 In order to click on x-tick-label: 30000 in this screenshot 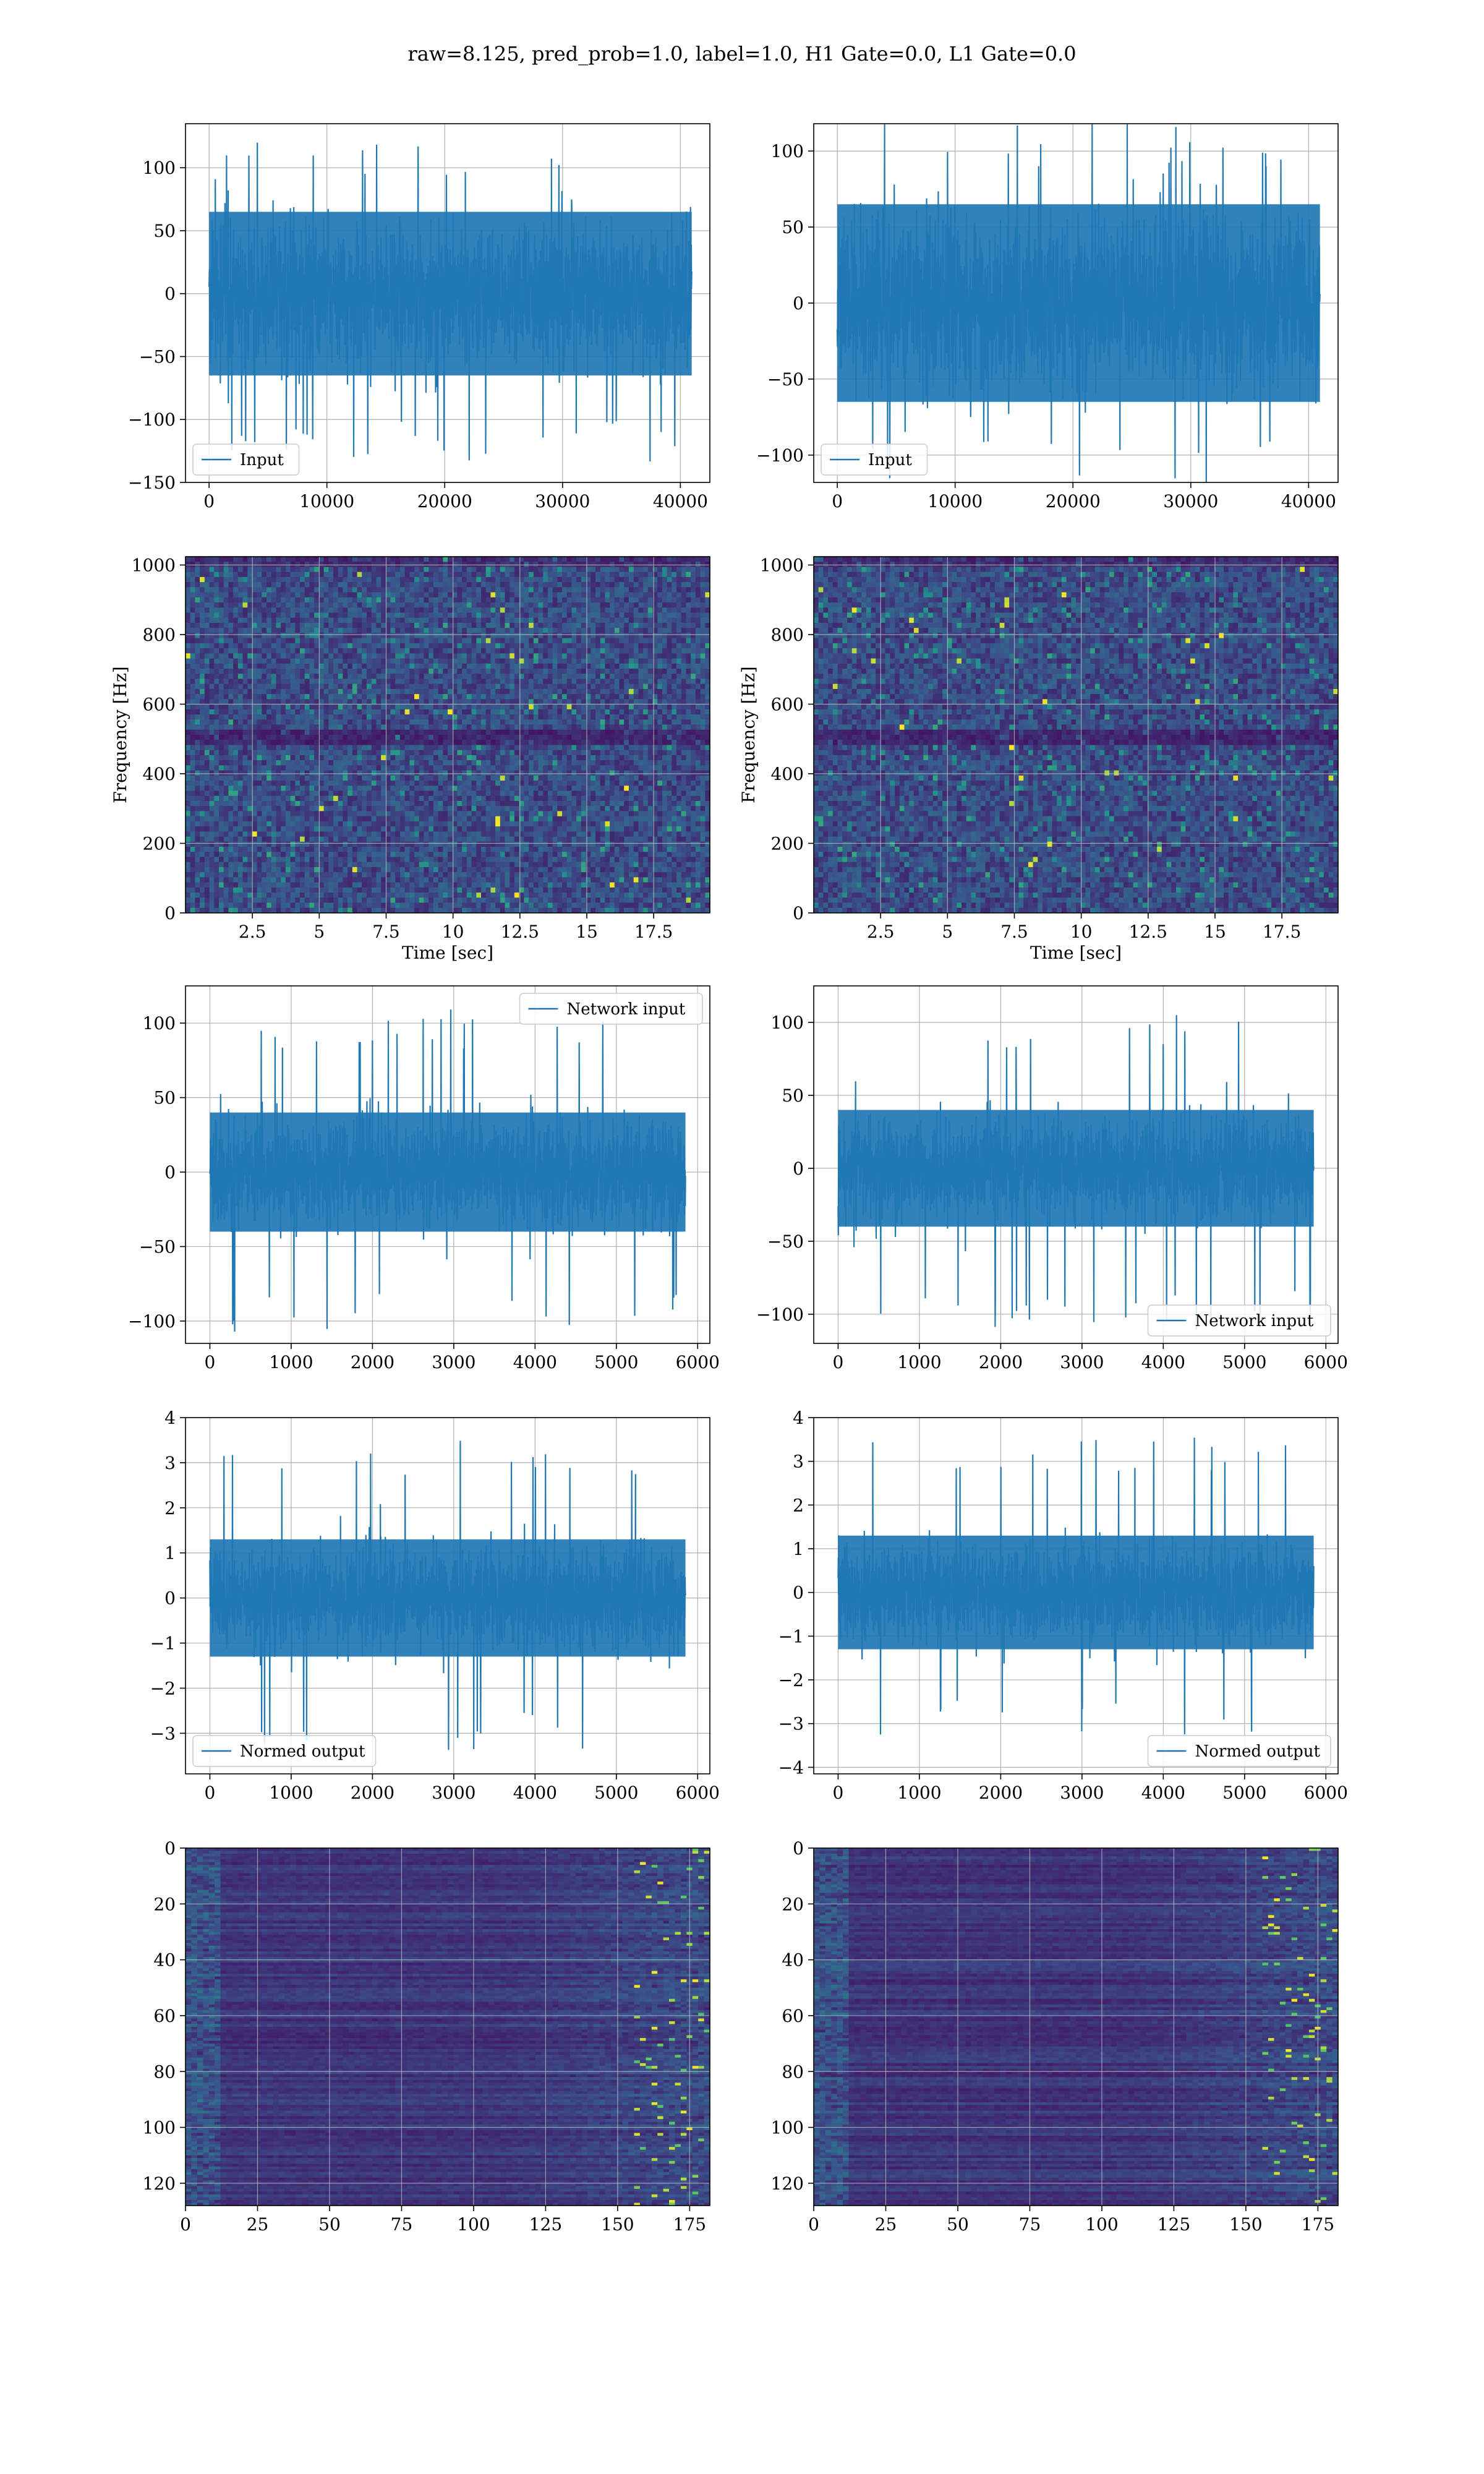, I will do `click(1190, 501)`.